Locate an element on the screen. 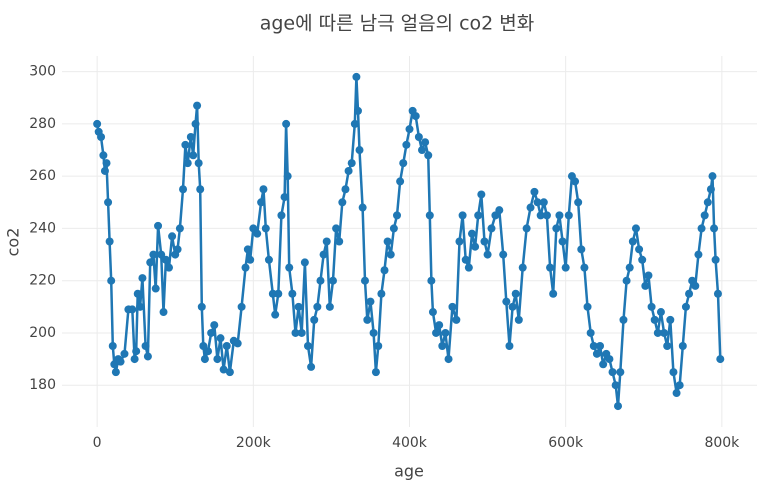 This screenshot has height=484, width=777. y-tick-label: 220 is located at coordinates (42, 281).